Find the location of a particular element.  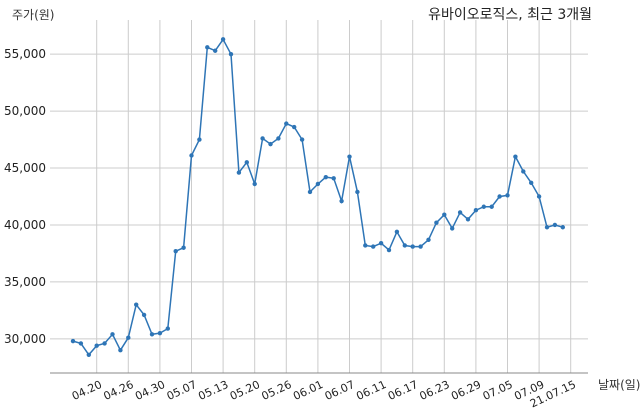

y-tick-label: 45,000 is located at coordinates (25, 168).